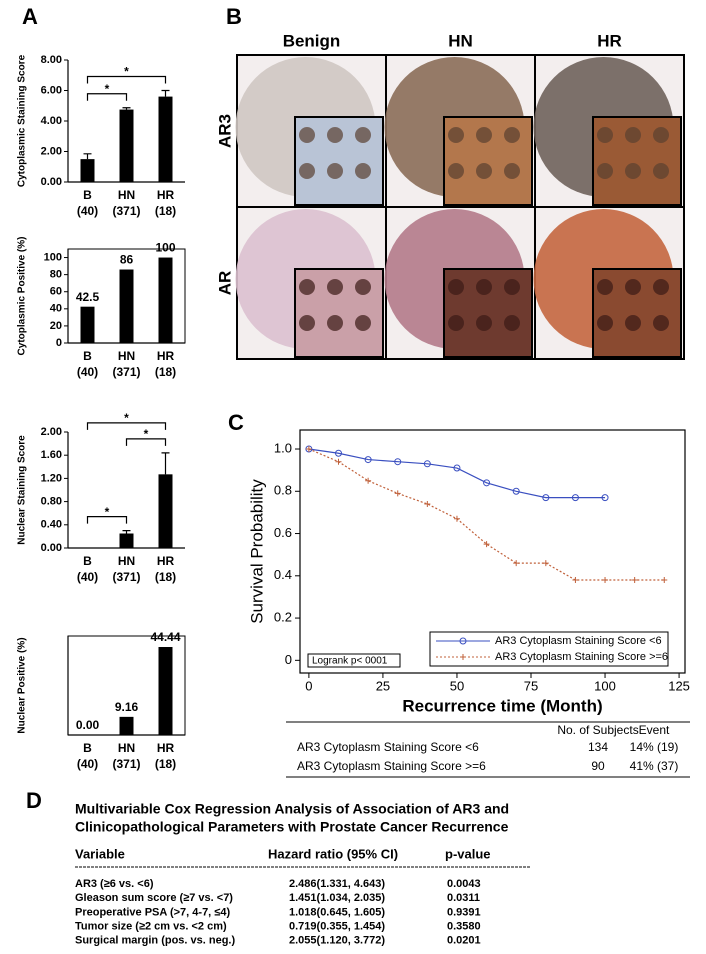 Image resolution: width=706 pixels, height=954 pixels. I want to click on value-label: 44.44, so click(165, 637).